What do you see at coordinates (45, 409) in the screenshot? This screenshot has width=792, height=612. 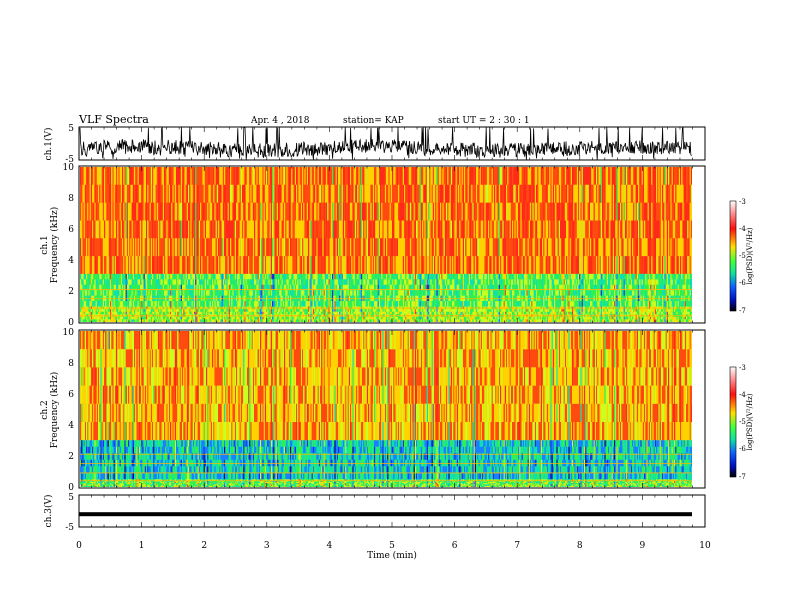 I see `ch2-spectrogram-ylabel-channel: ch.2` at bounding box center [45, 409].